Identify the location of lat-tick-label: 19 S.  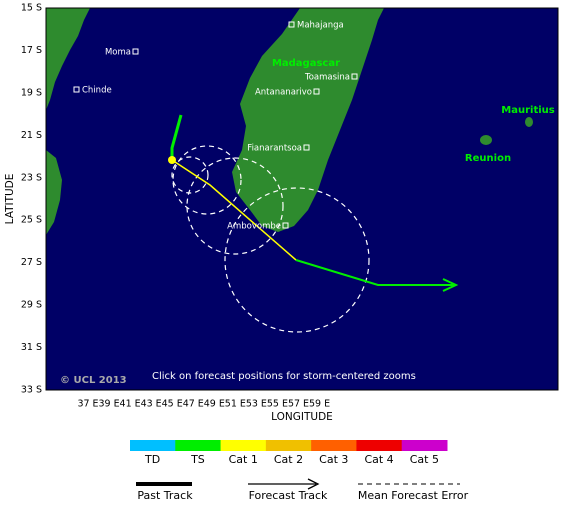
(31, 92).